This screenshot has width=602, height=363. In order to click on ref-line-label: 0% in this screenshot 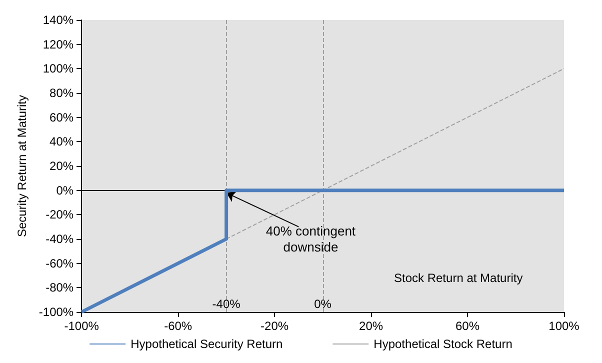, I will do `click(323, 304)`.